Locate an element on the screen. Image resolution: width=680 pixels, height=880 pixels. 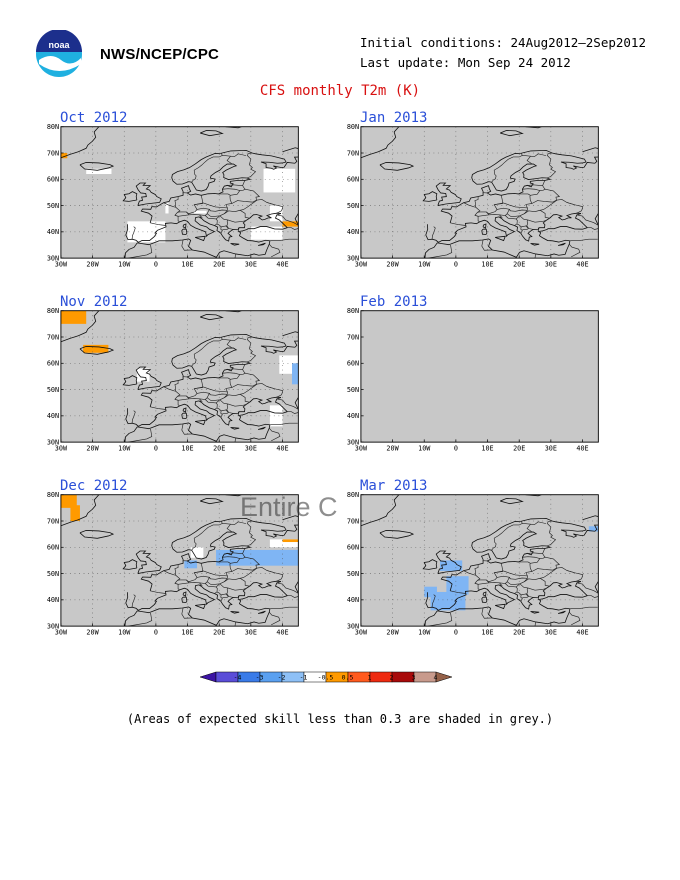
lat-tick-label: 50N is located at coordinates (53, 390).